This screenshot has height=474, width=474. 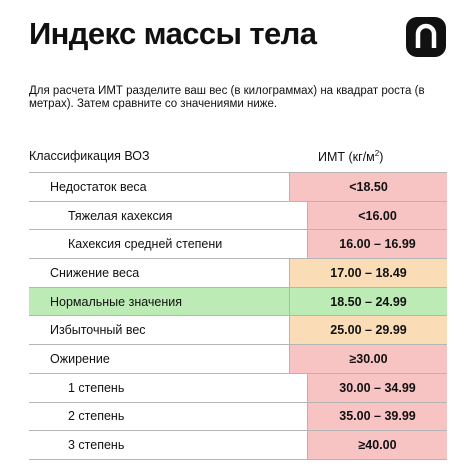 What do you see at coordinates (368, 330) in the screenshot?
I see `row-value: 25.00 – 29.99` at bounding box center [368, 330].